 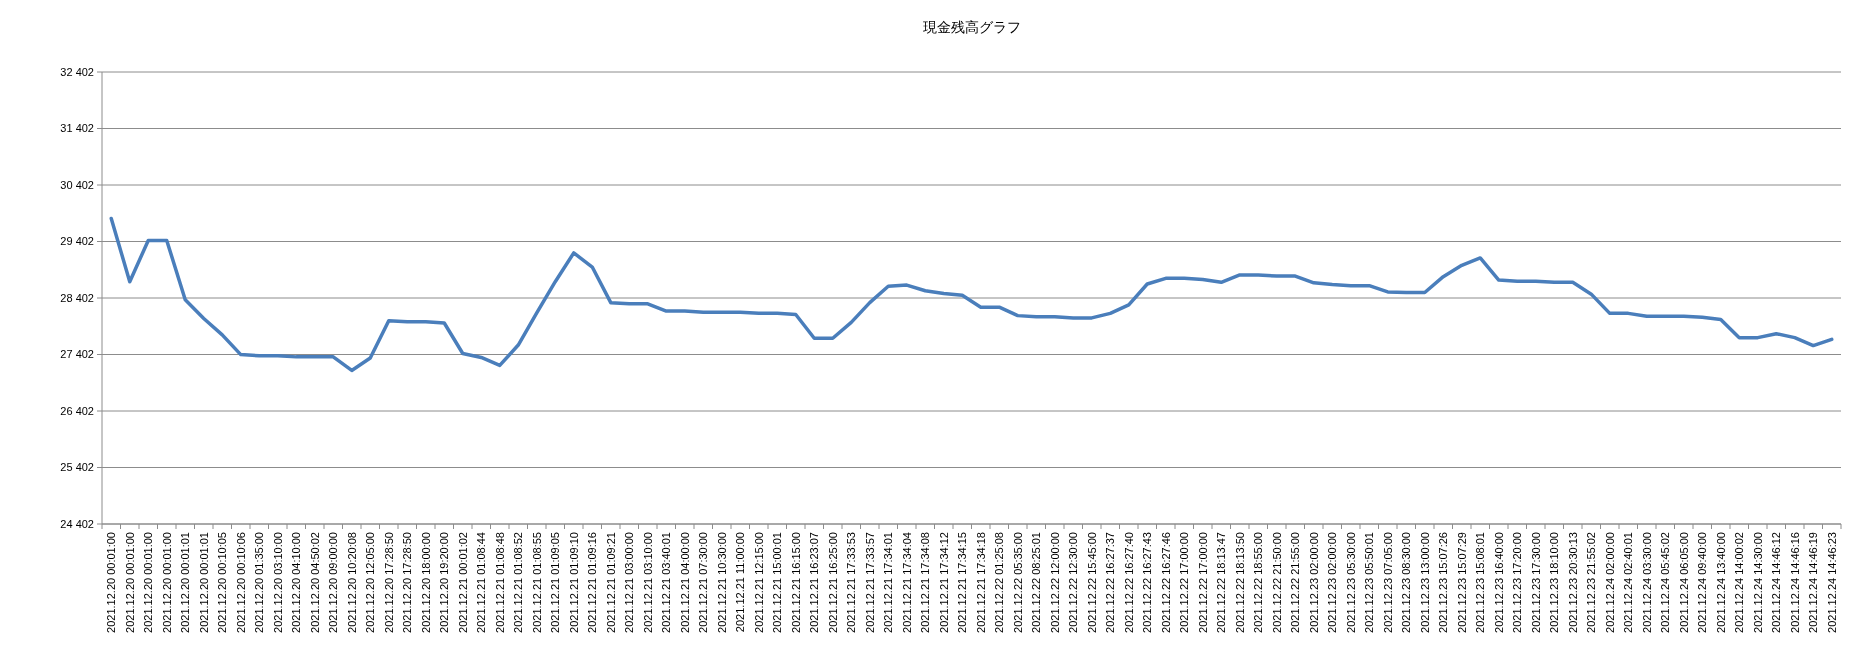 What do you see at coordinates (684, 582) in the screenshot?
I see `x-tick-label: 2021.12.21 04:00:00` at bounding box center [684, 582].